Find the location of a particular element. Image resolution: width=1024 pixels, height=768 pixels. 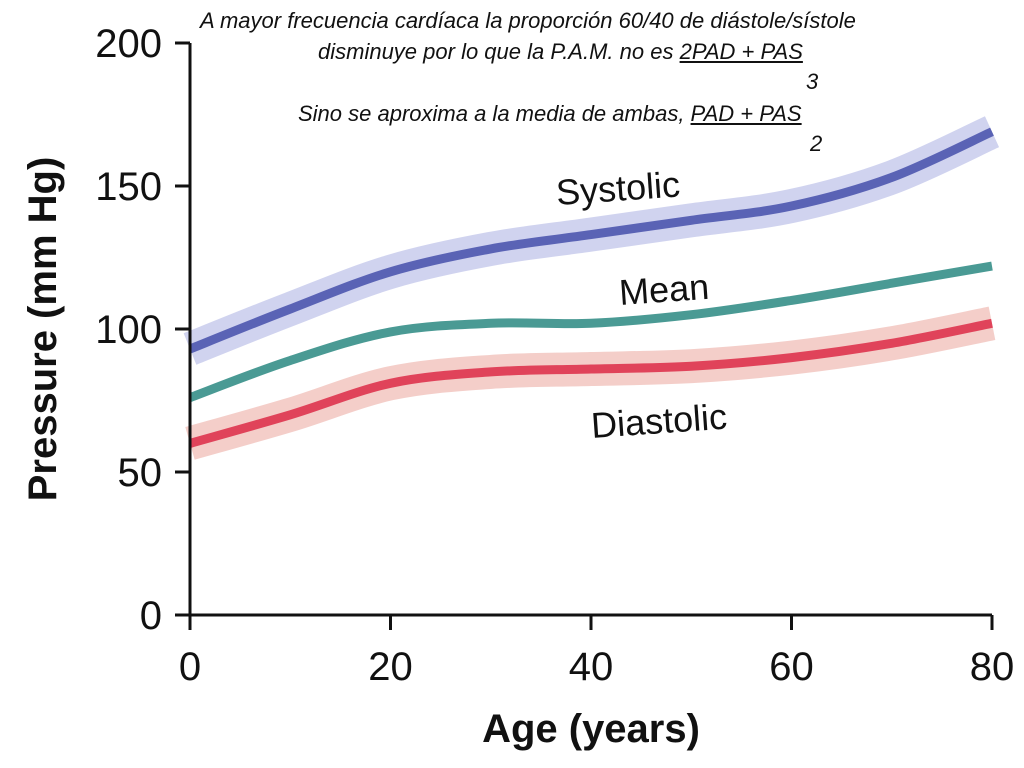

annotation-line-2-denominator: 3 is located at coordinates (812, 81).